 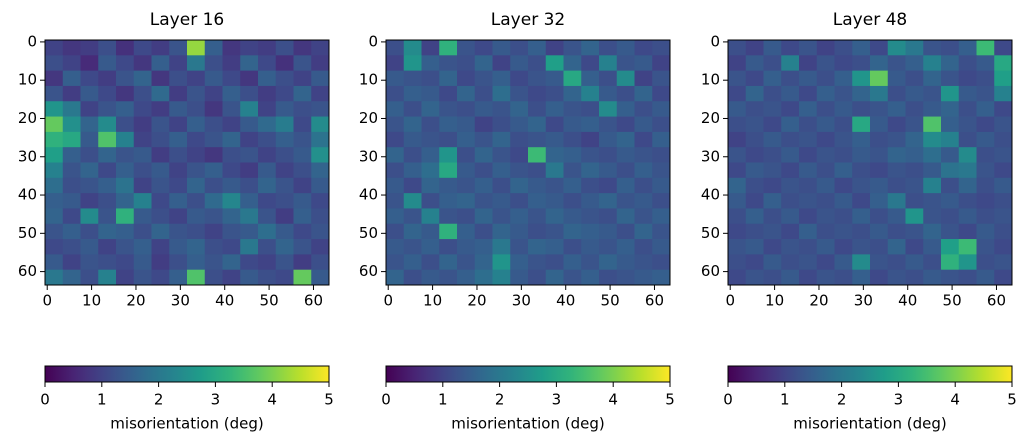 I want to click on x-tick-label: 20, so click(x=476, y=301).